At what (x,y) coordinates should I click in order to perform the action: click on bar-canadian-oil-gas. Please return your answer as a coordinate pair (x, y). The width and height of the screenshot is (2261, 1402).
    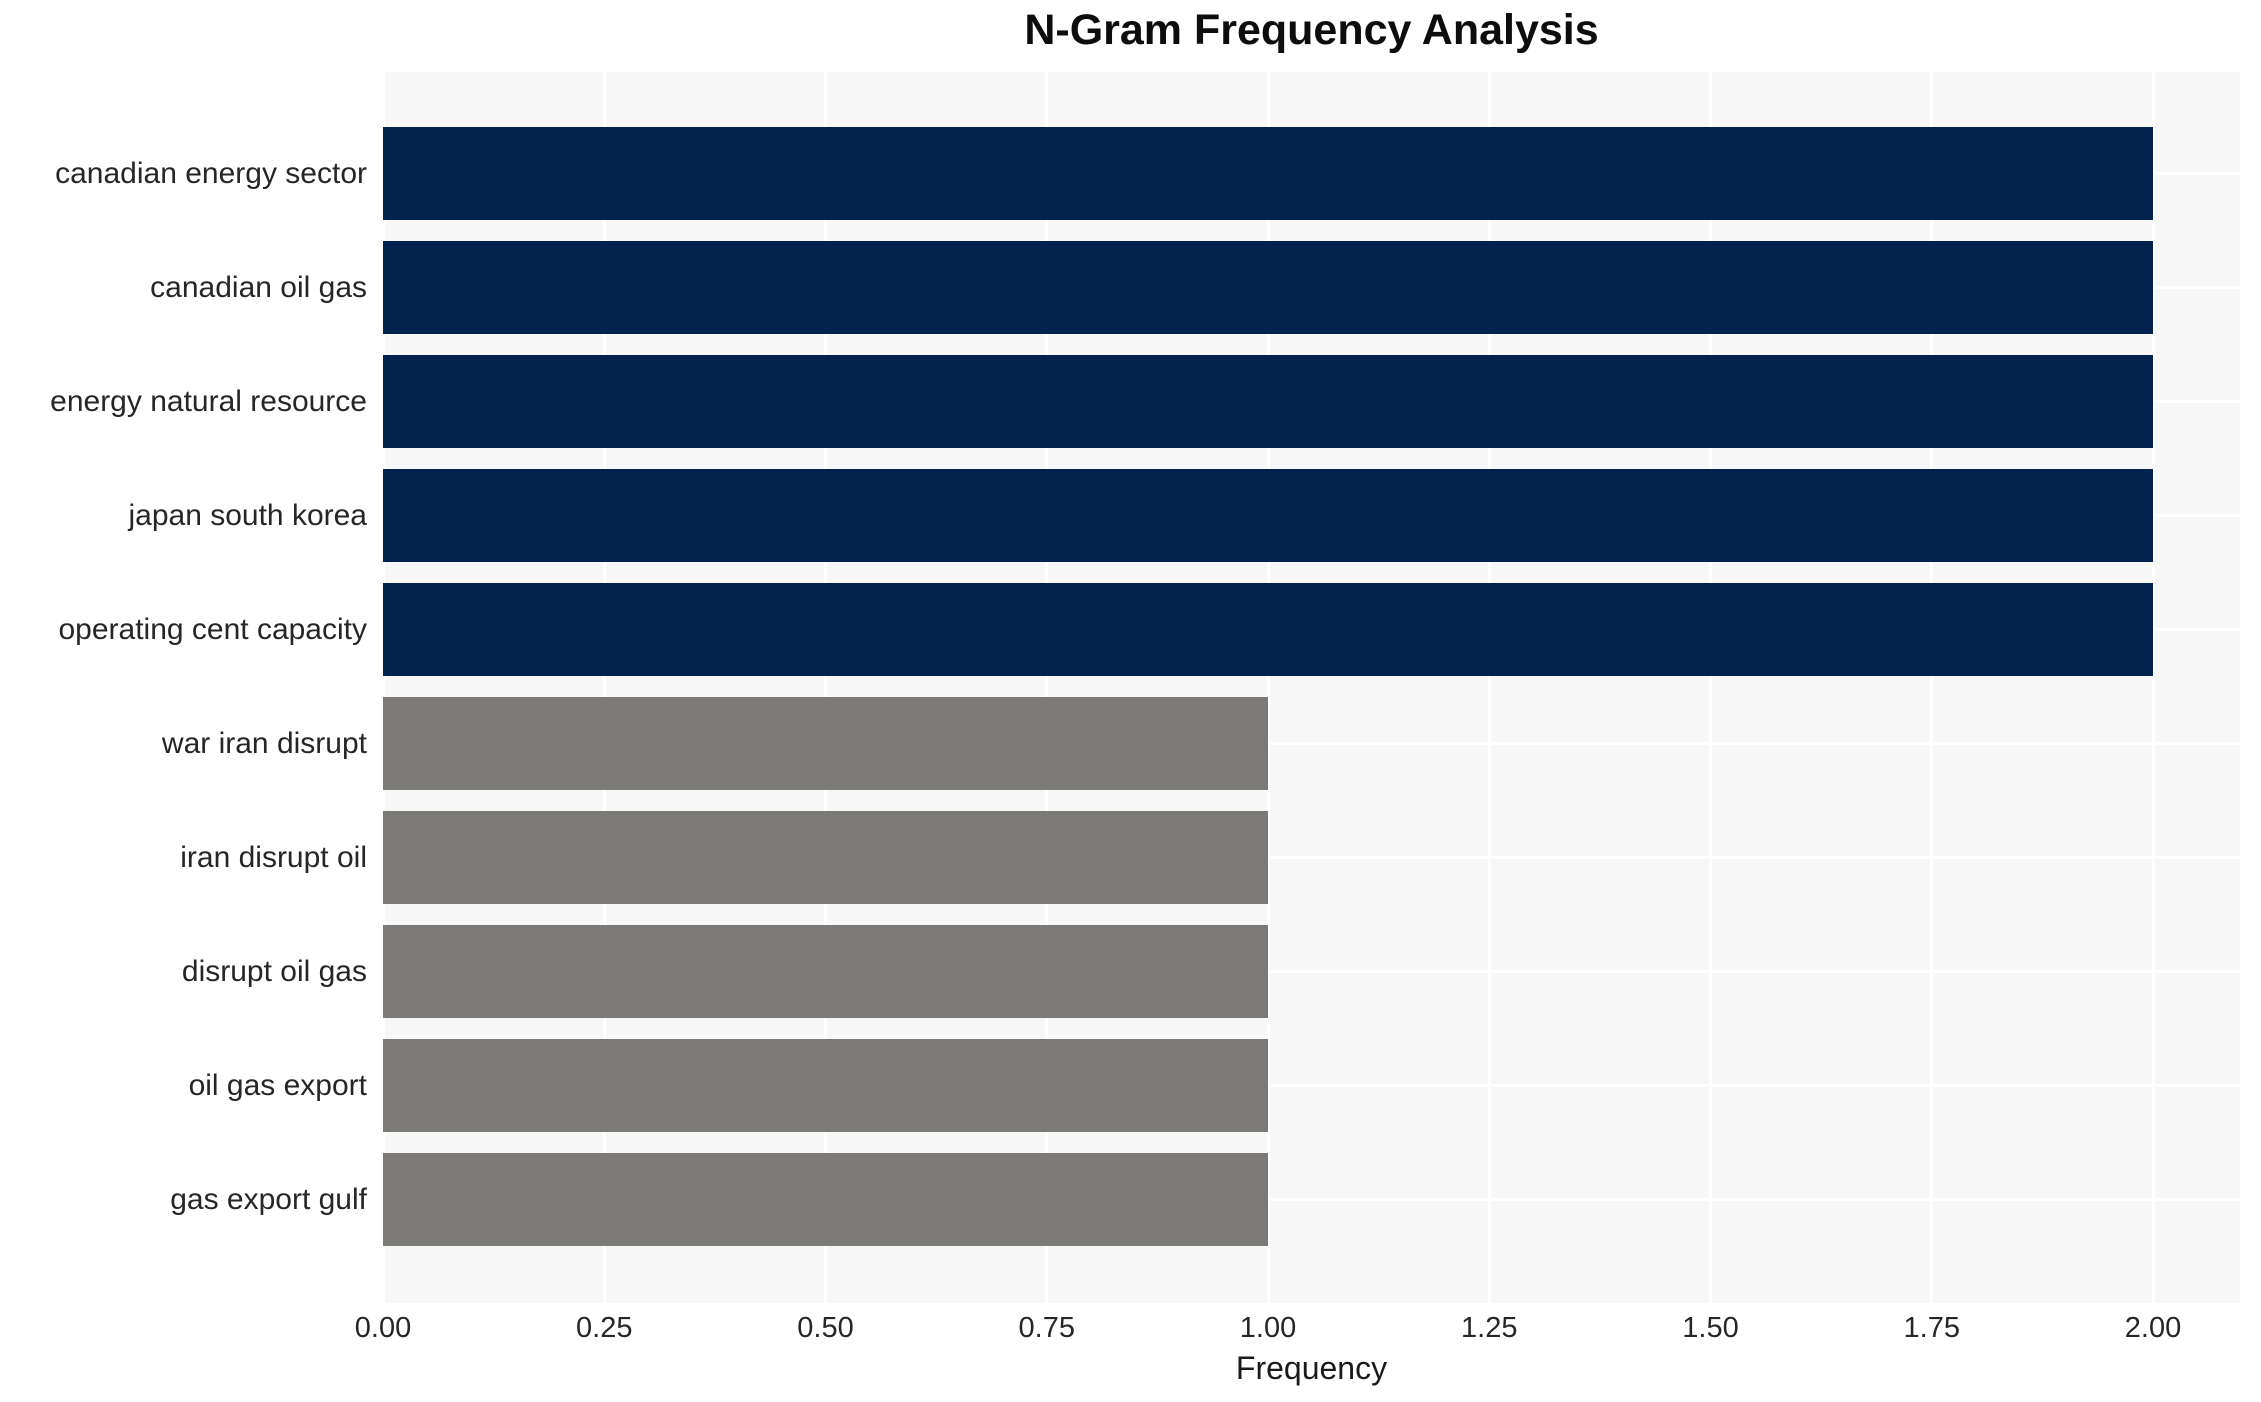
    Looking at the image, I should click on (1268, 287).